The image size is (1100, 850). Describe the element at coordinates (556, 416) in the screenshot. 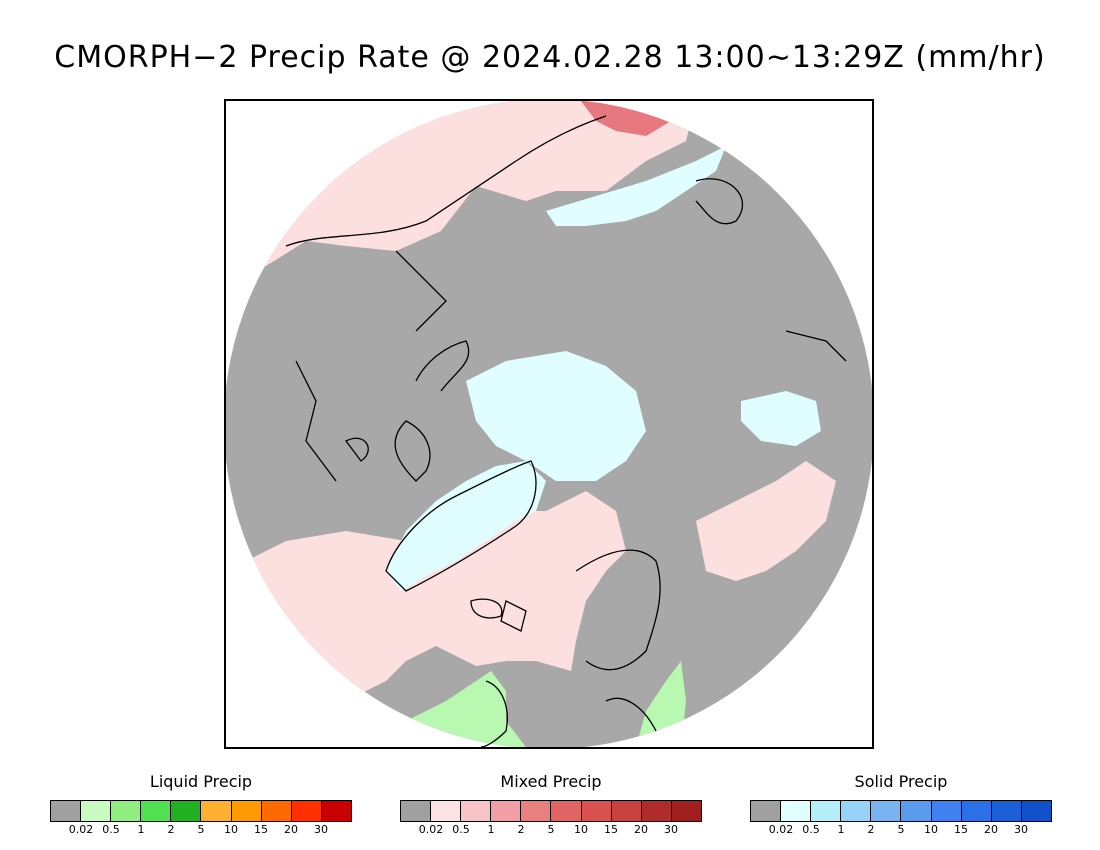

I see `solid-precip-arctic` at that location.